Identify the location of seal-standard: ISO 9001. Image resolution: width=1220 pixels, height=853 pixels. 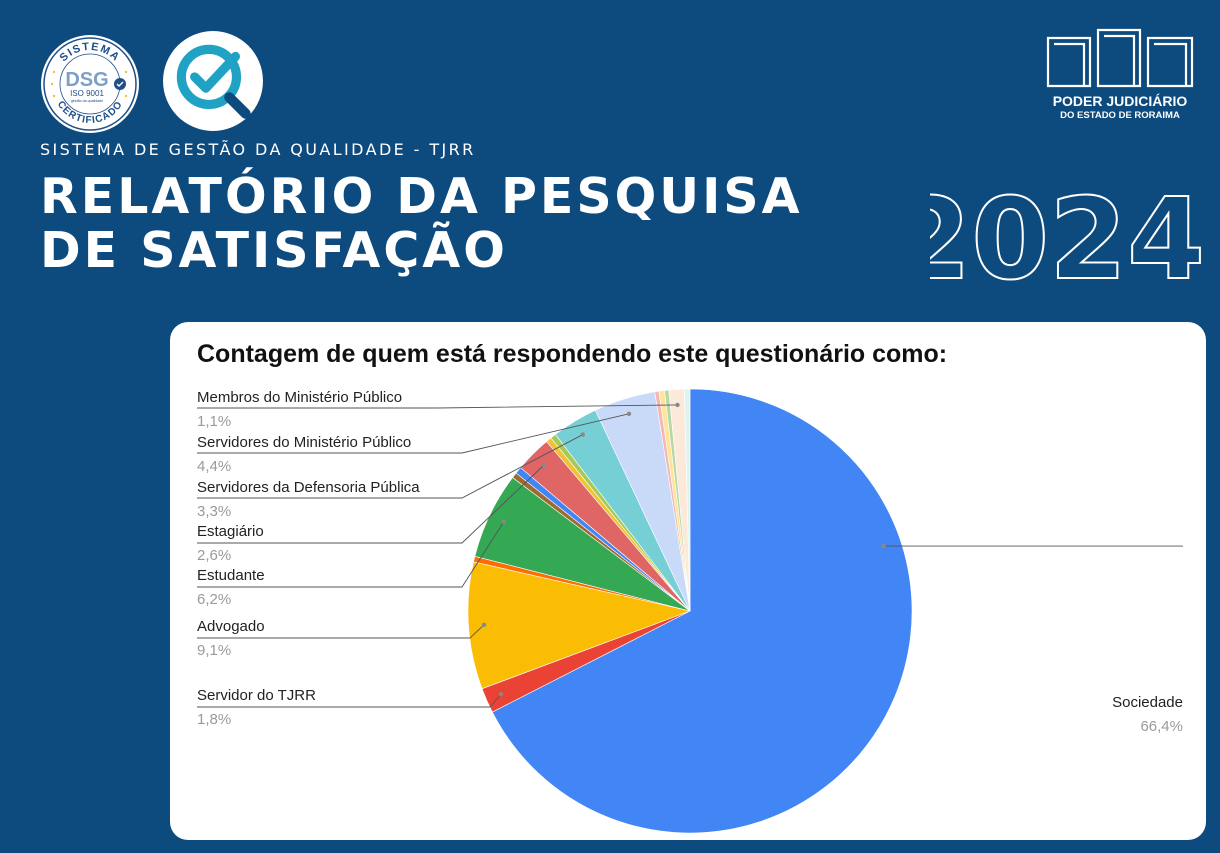
(87, 93).